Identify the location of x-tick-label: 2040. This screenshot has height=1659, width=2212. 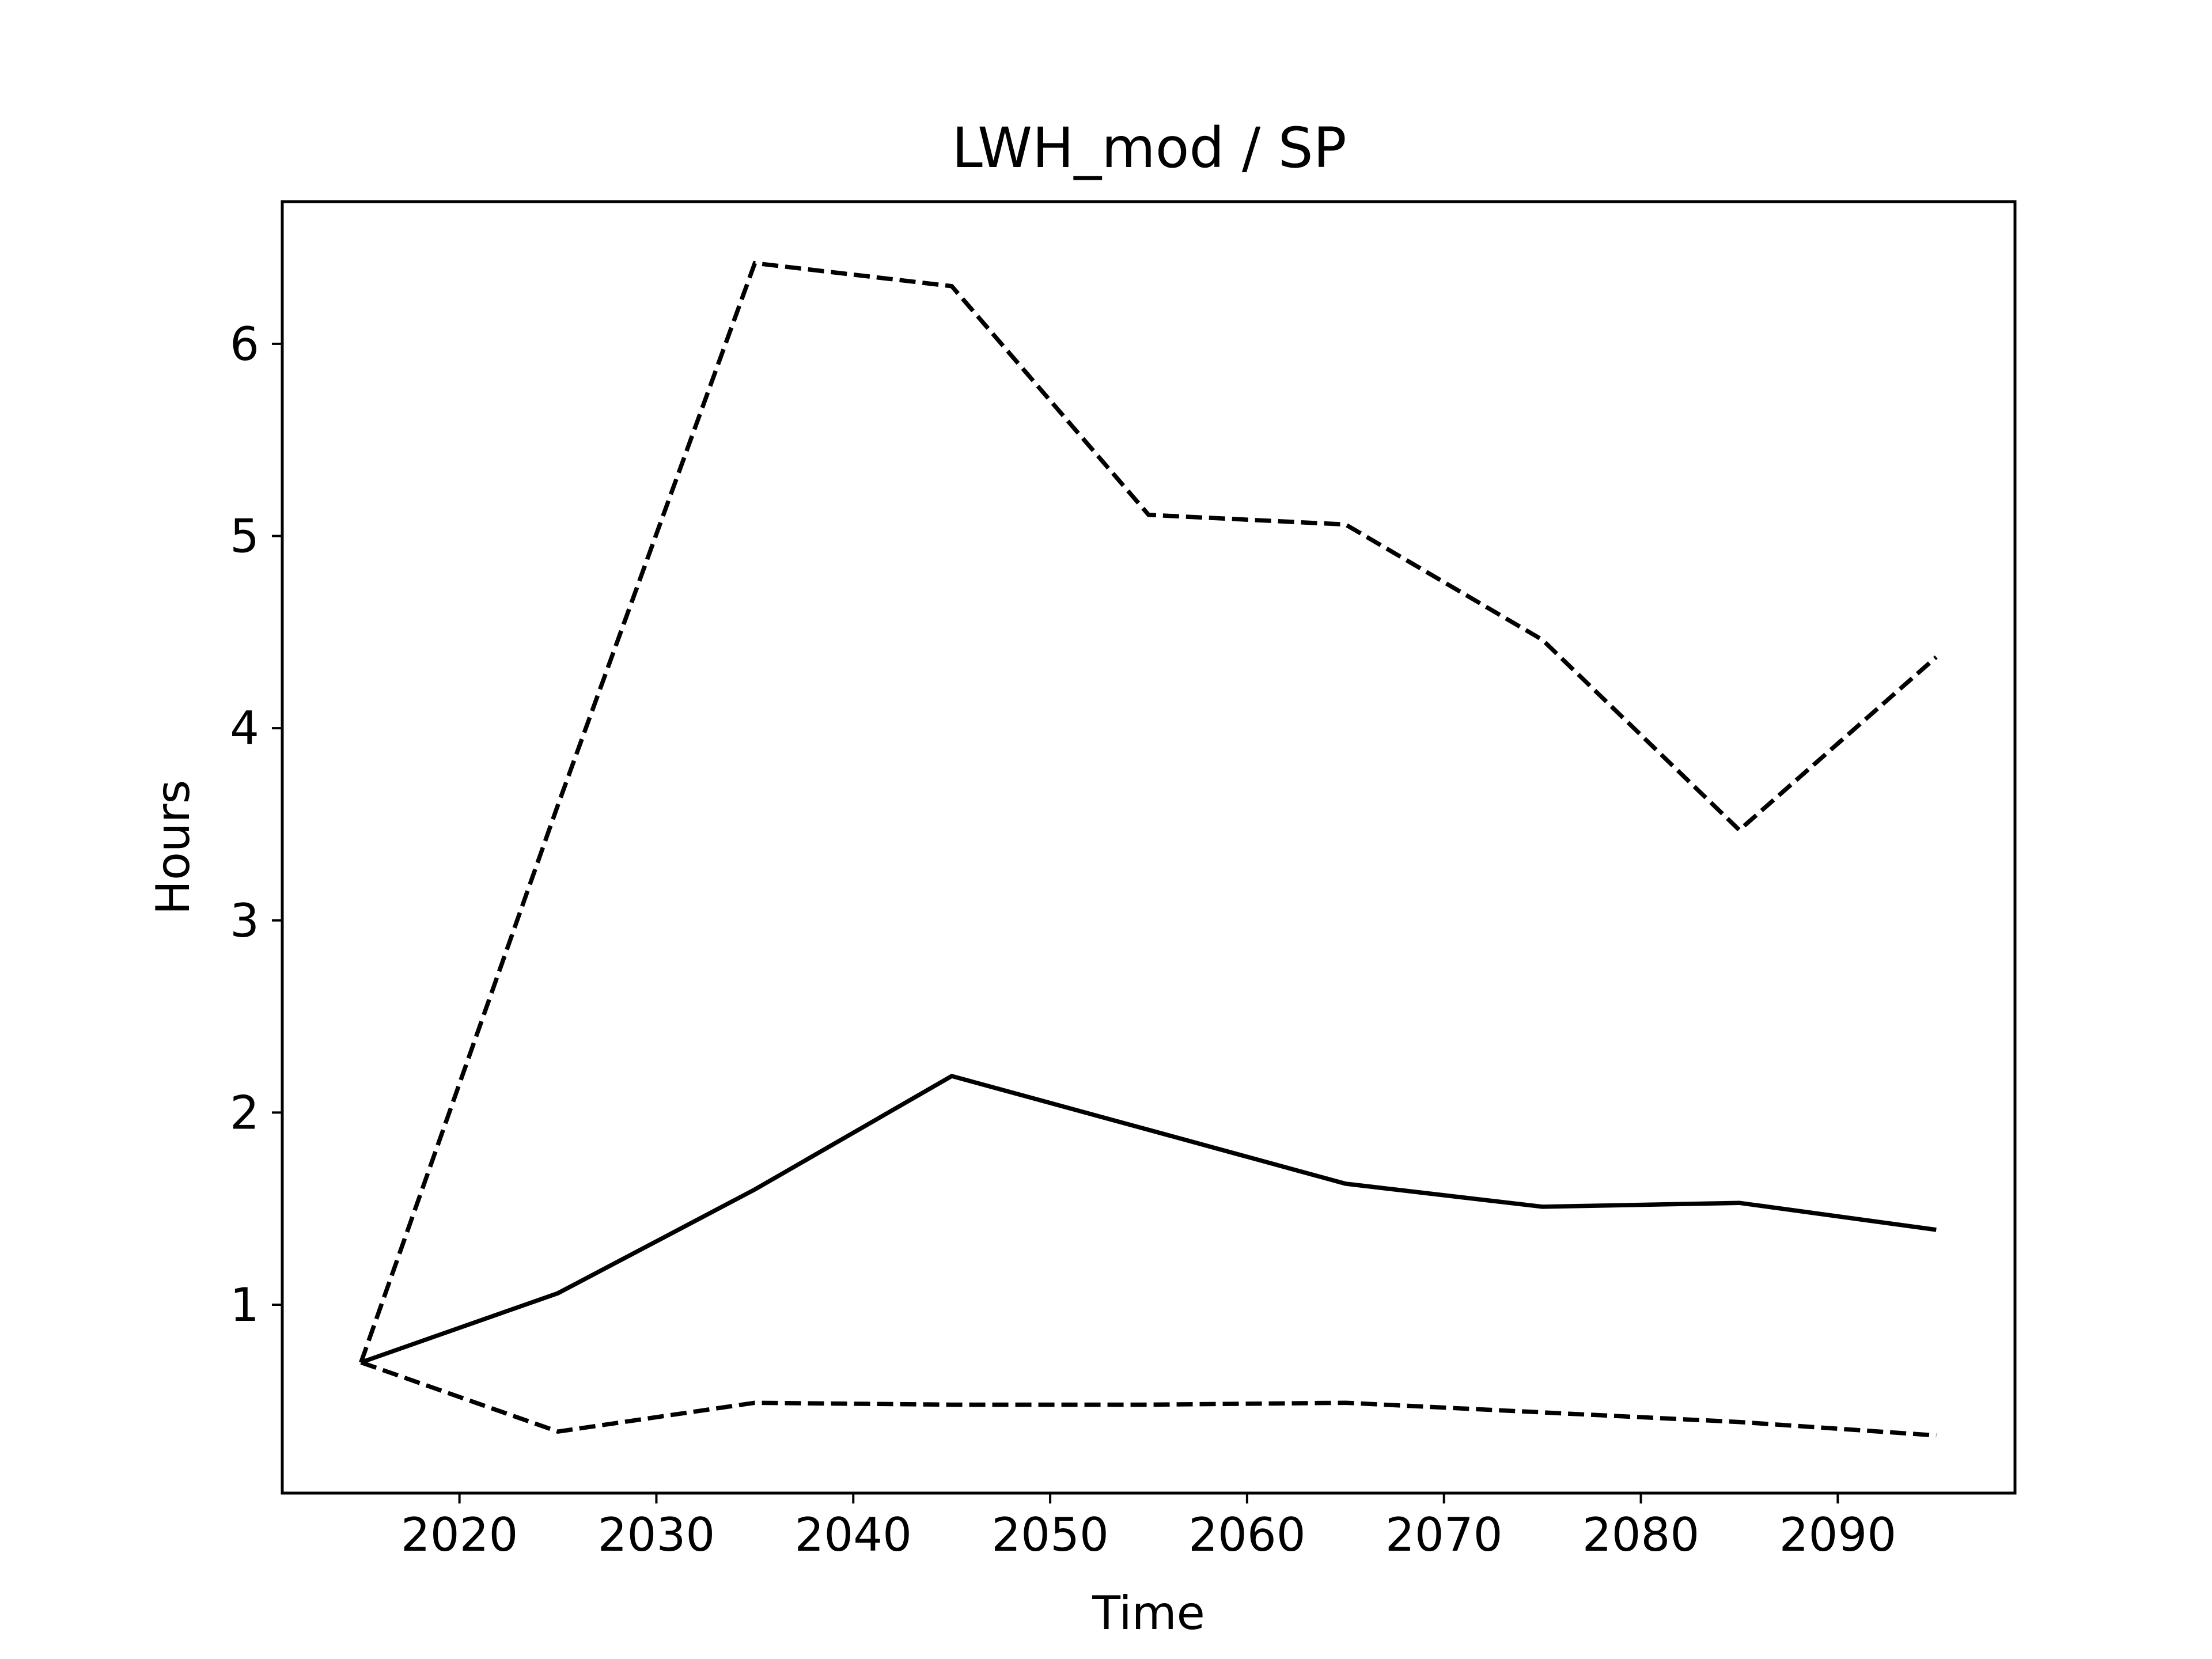
(853, 1535).